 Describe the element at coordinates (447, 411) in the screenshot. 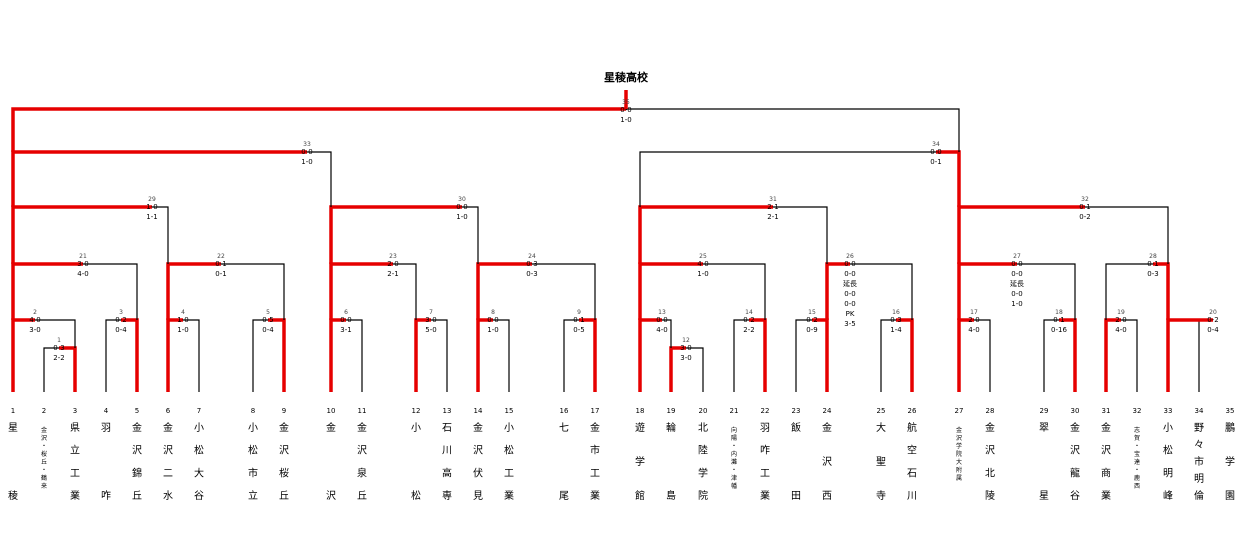

I see `team-number: 13` at that location.